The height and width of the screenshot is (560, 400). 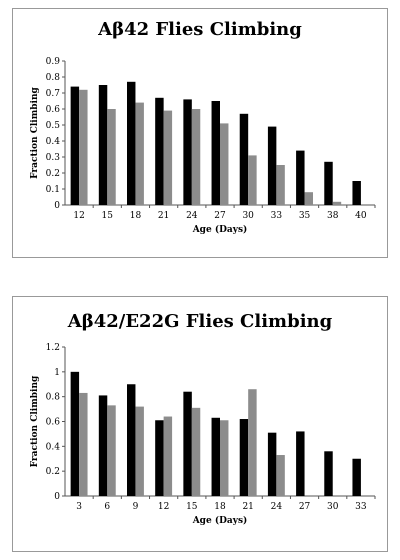 I want to click on y-tick-label: 0.7, so click(x=53, y=94).